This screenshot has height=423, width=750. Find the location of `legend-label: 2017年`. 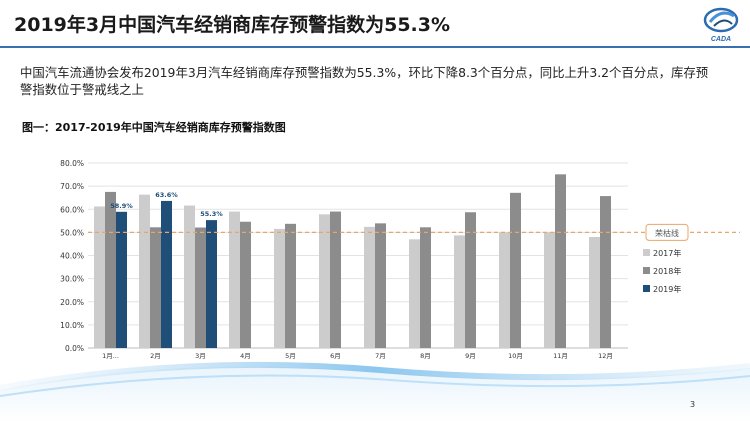

legend-label: 2017年 is located at coordinates (667, 253).